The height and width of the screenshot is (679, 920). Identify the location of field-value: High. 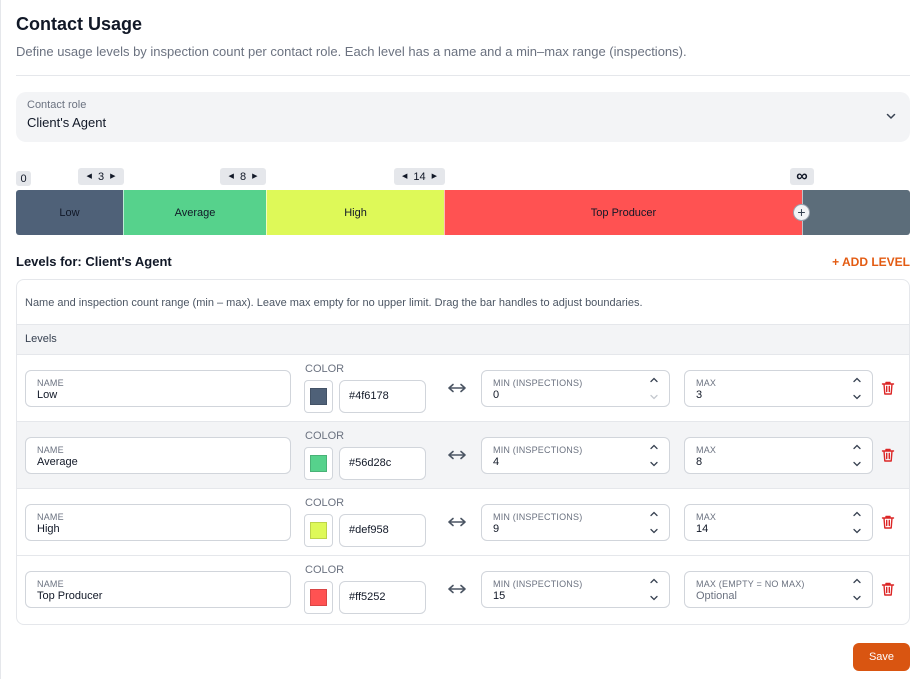
(48, 529).